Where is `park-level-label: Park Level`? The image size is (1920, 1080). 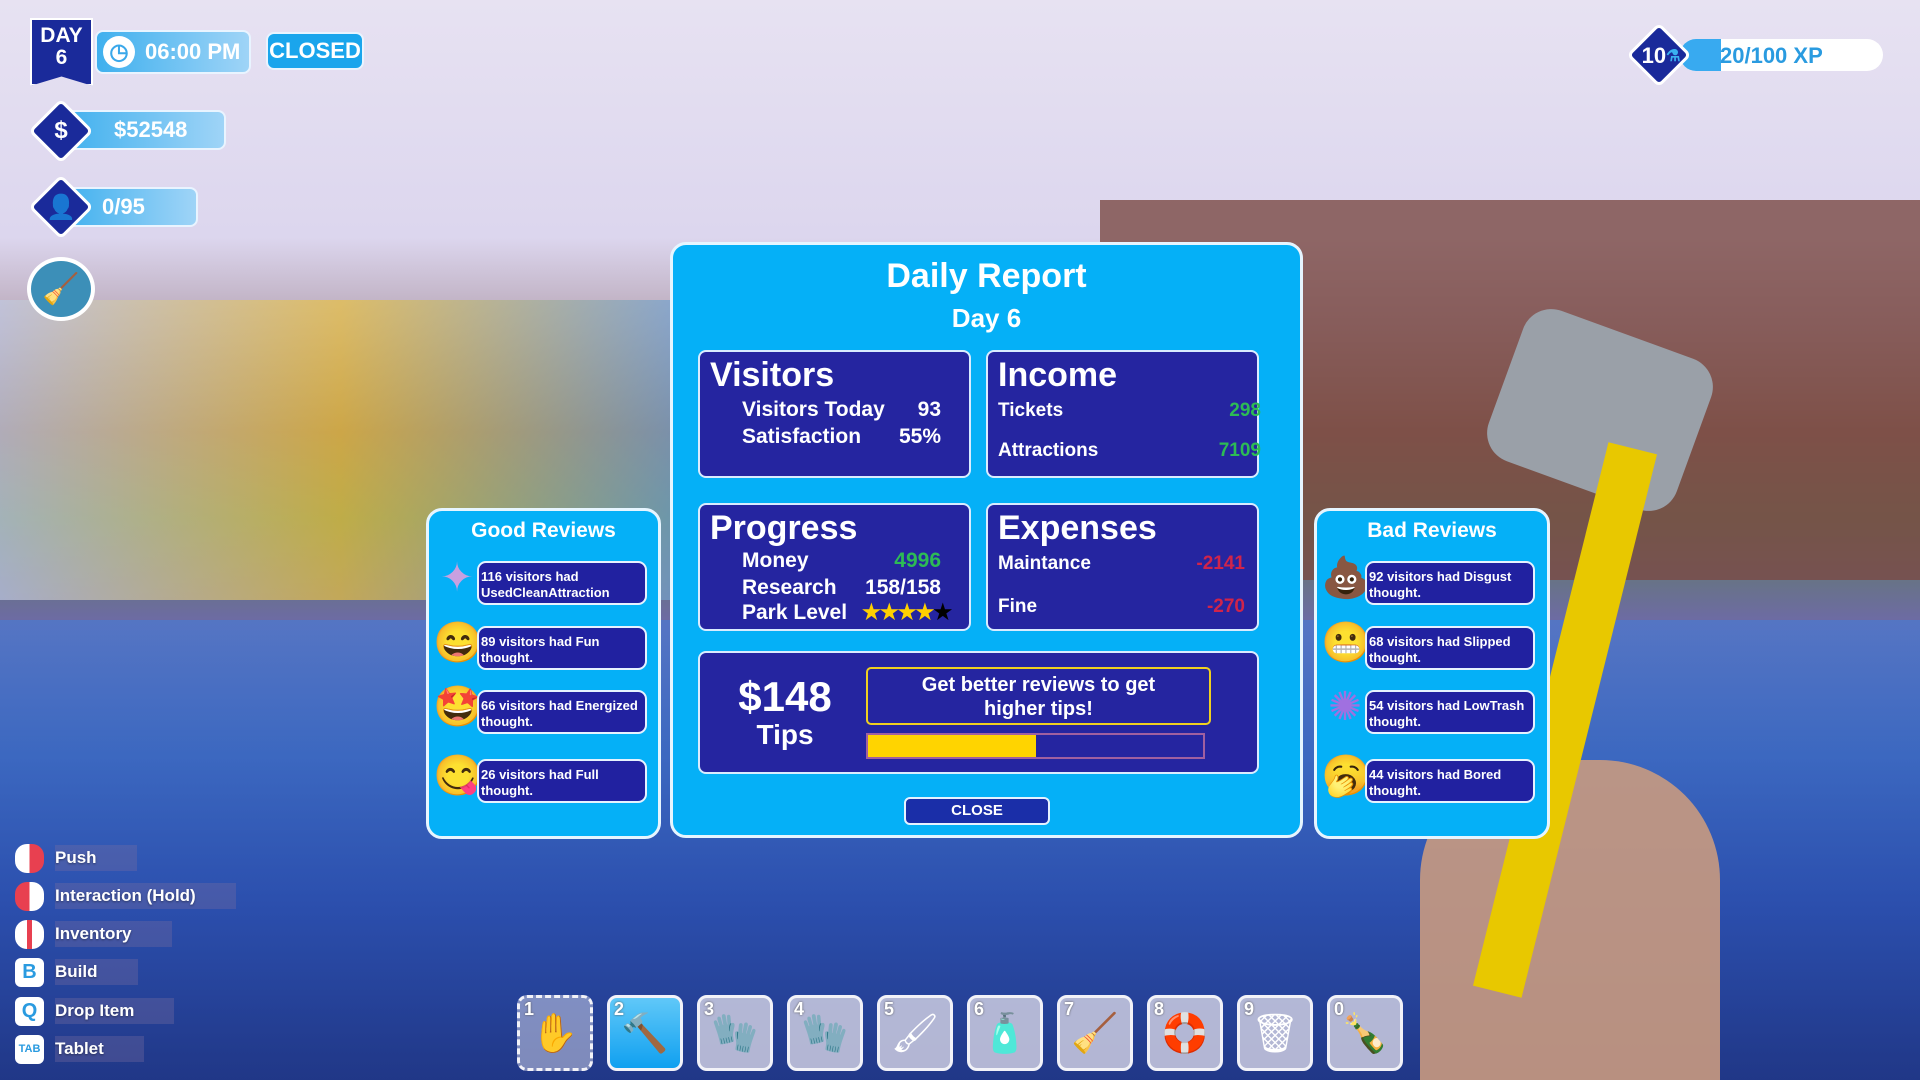 park-level-label: Park Level is located at coordinates (795, 612).